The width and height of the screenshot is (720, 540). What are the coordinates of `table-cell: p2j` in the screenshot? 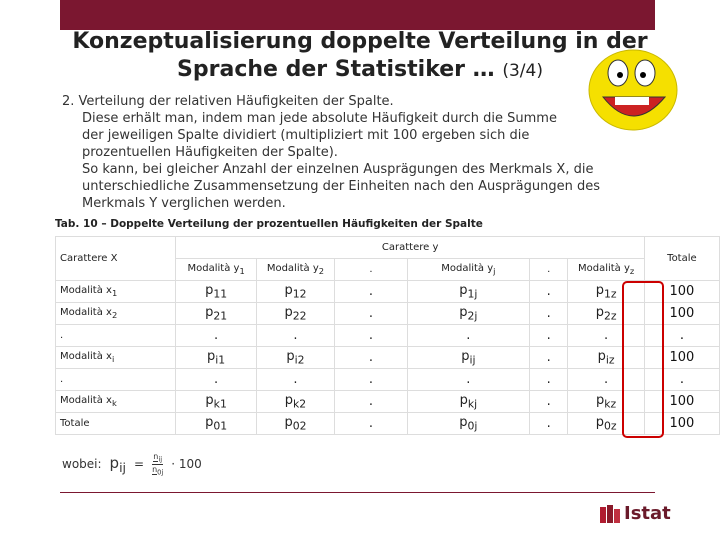 It's located at (468, 313).